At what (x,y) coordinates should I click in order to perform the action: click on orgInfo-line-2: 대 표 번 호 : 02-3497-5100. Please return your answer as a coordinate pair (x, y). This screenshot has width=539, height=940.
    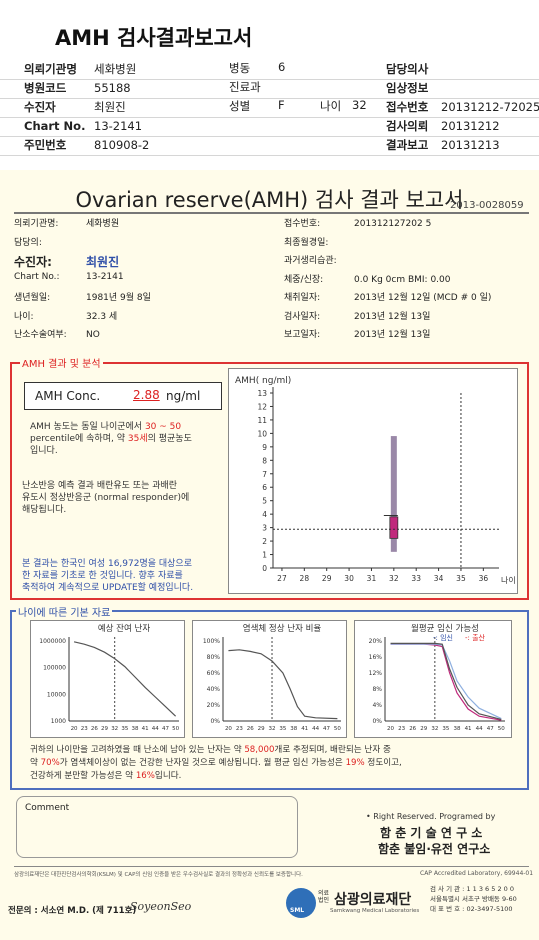
    Looking at the image, I should click on (471, 909).